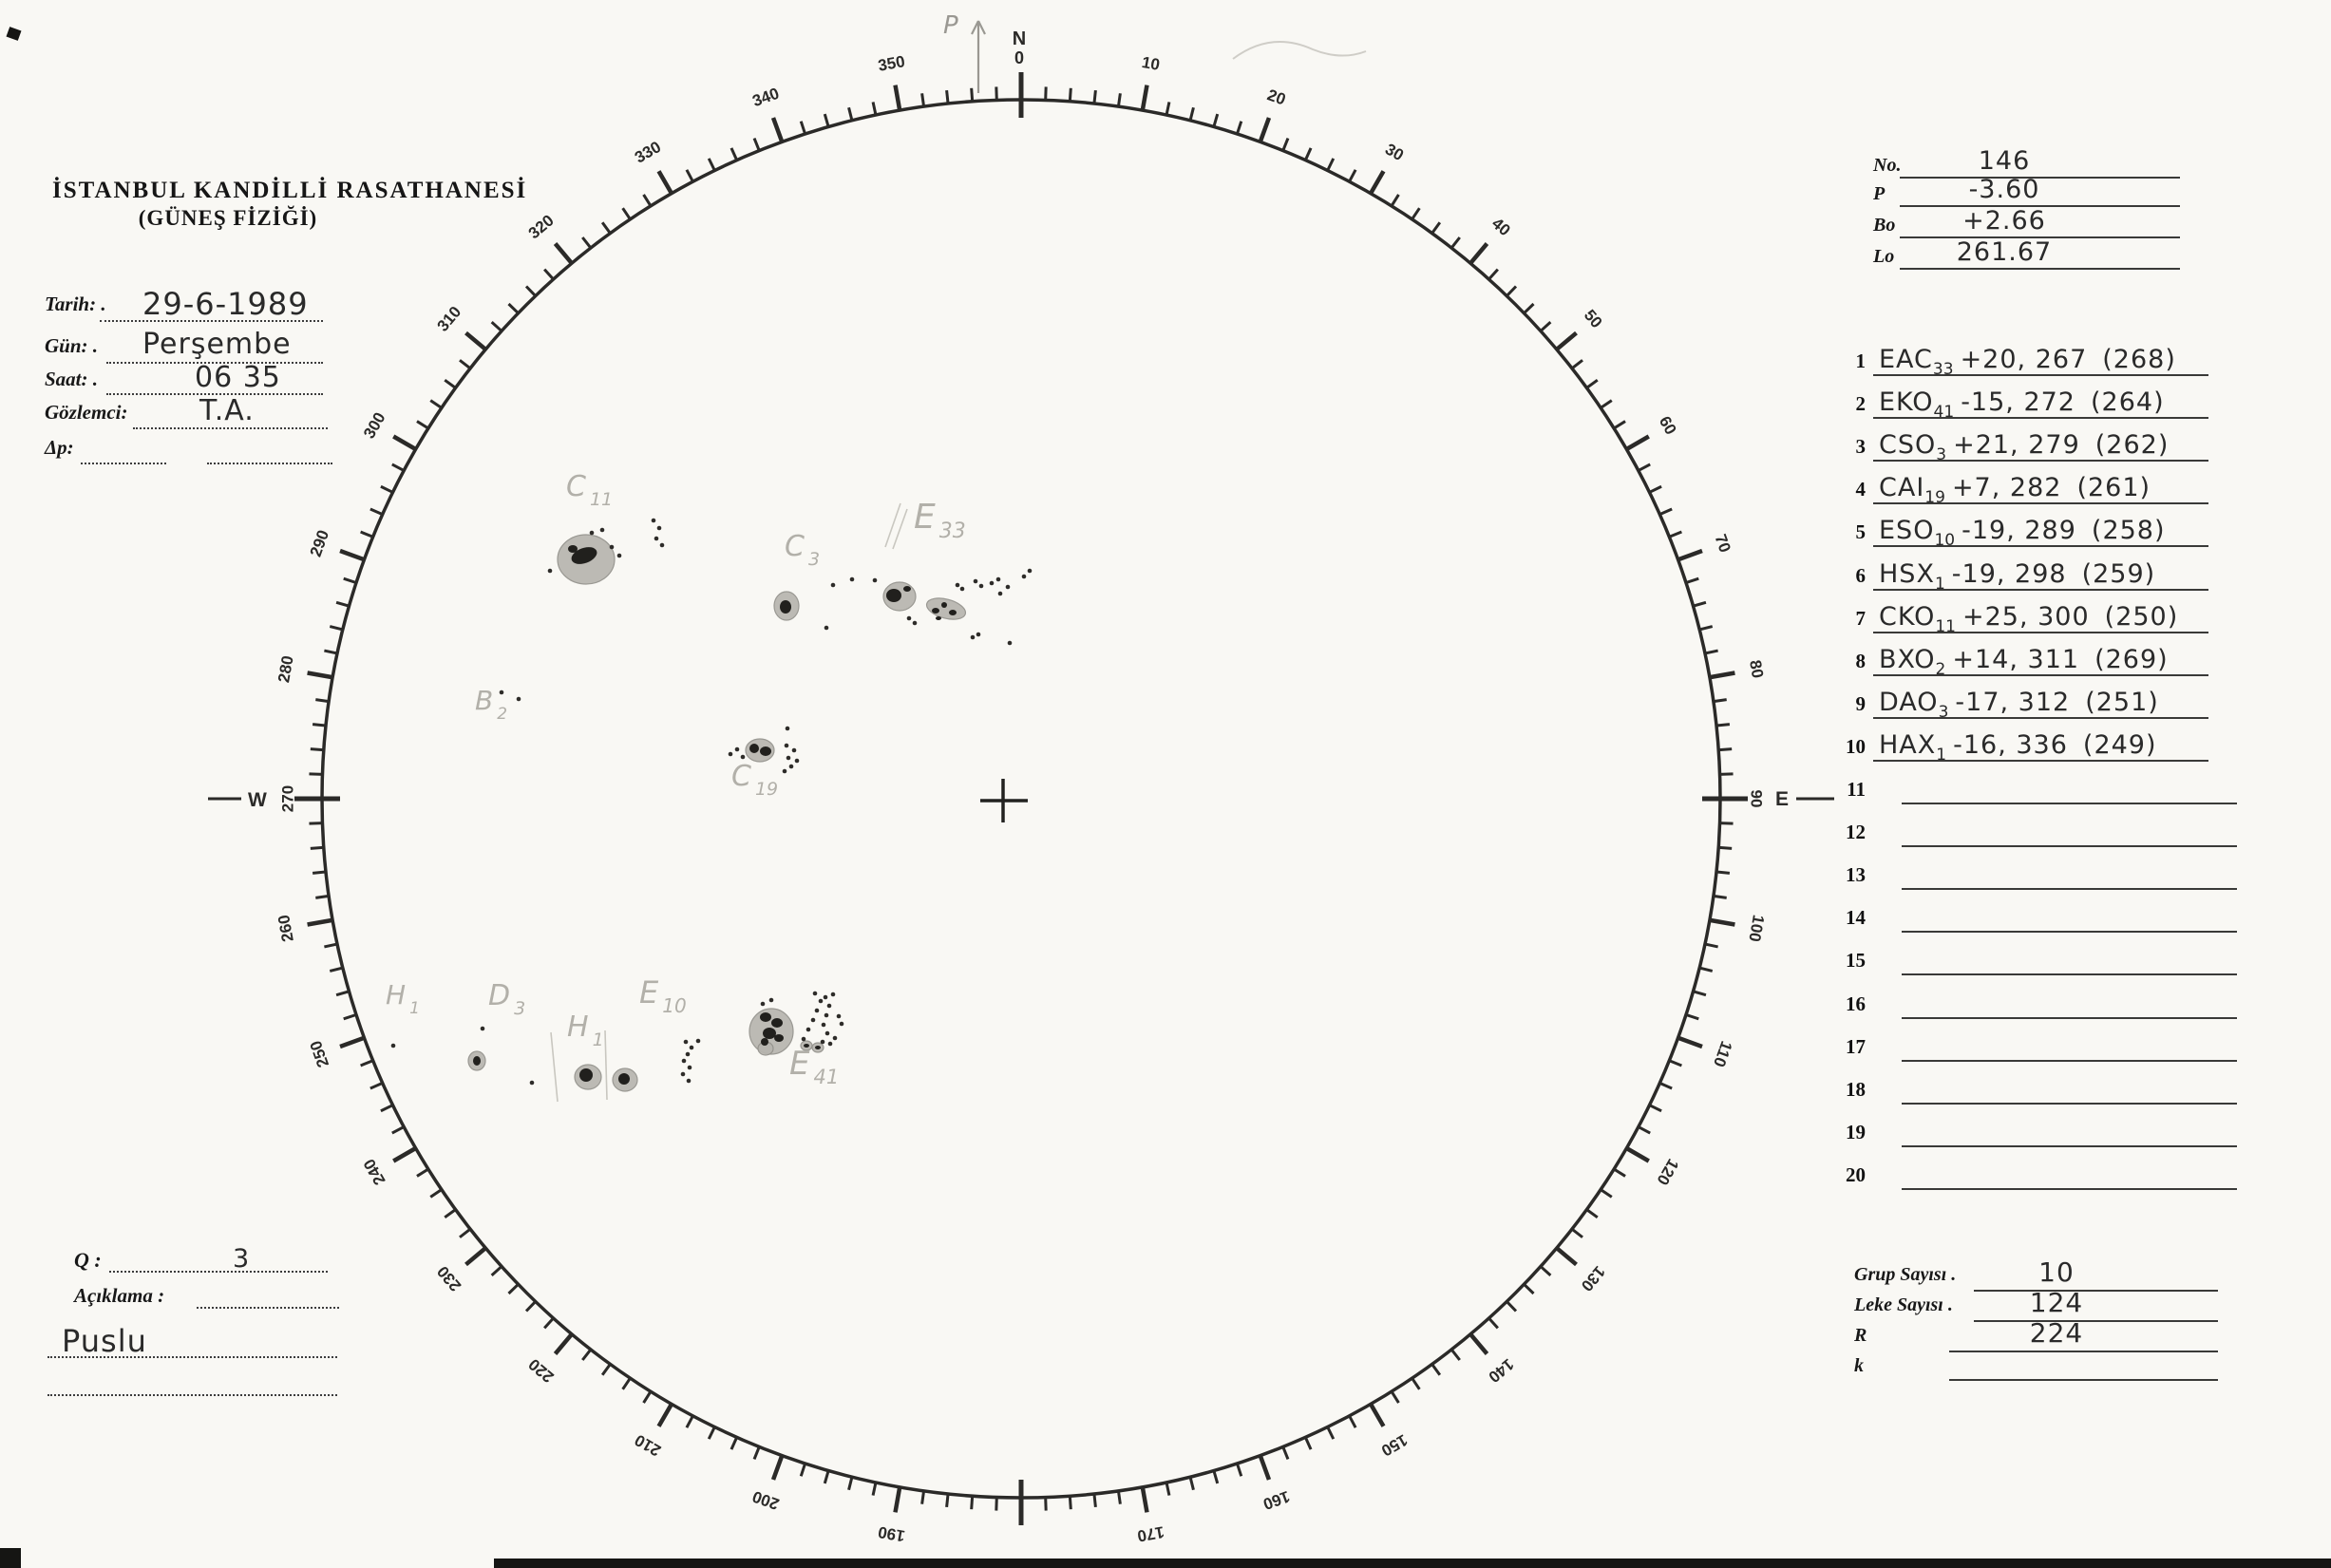 This screenshot has height=1568, width=2331. Describe the element at coordinates (663, 995) in the screenshot. I see `group-label-E10: E 10` at that location.